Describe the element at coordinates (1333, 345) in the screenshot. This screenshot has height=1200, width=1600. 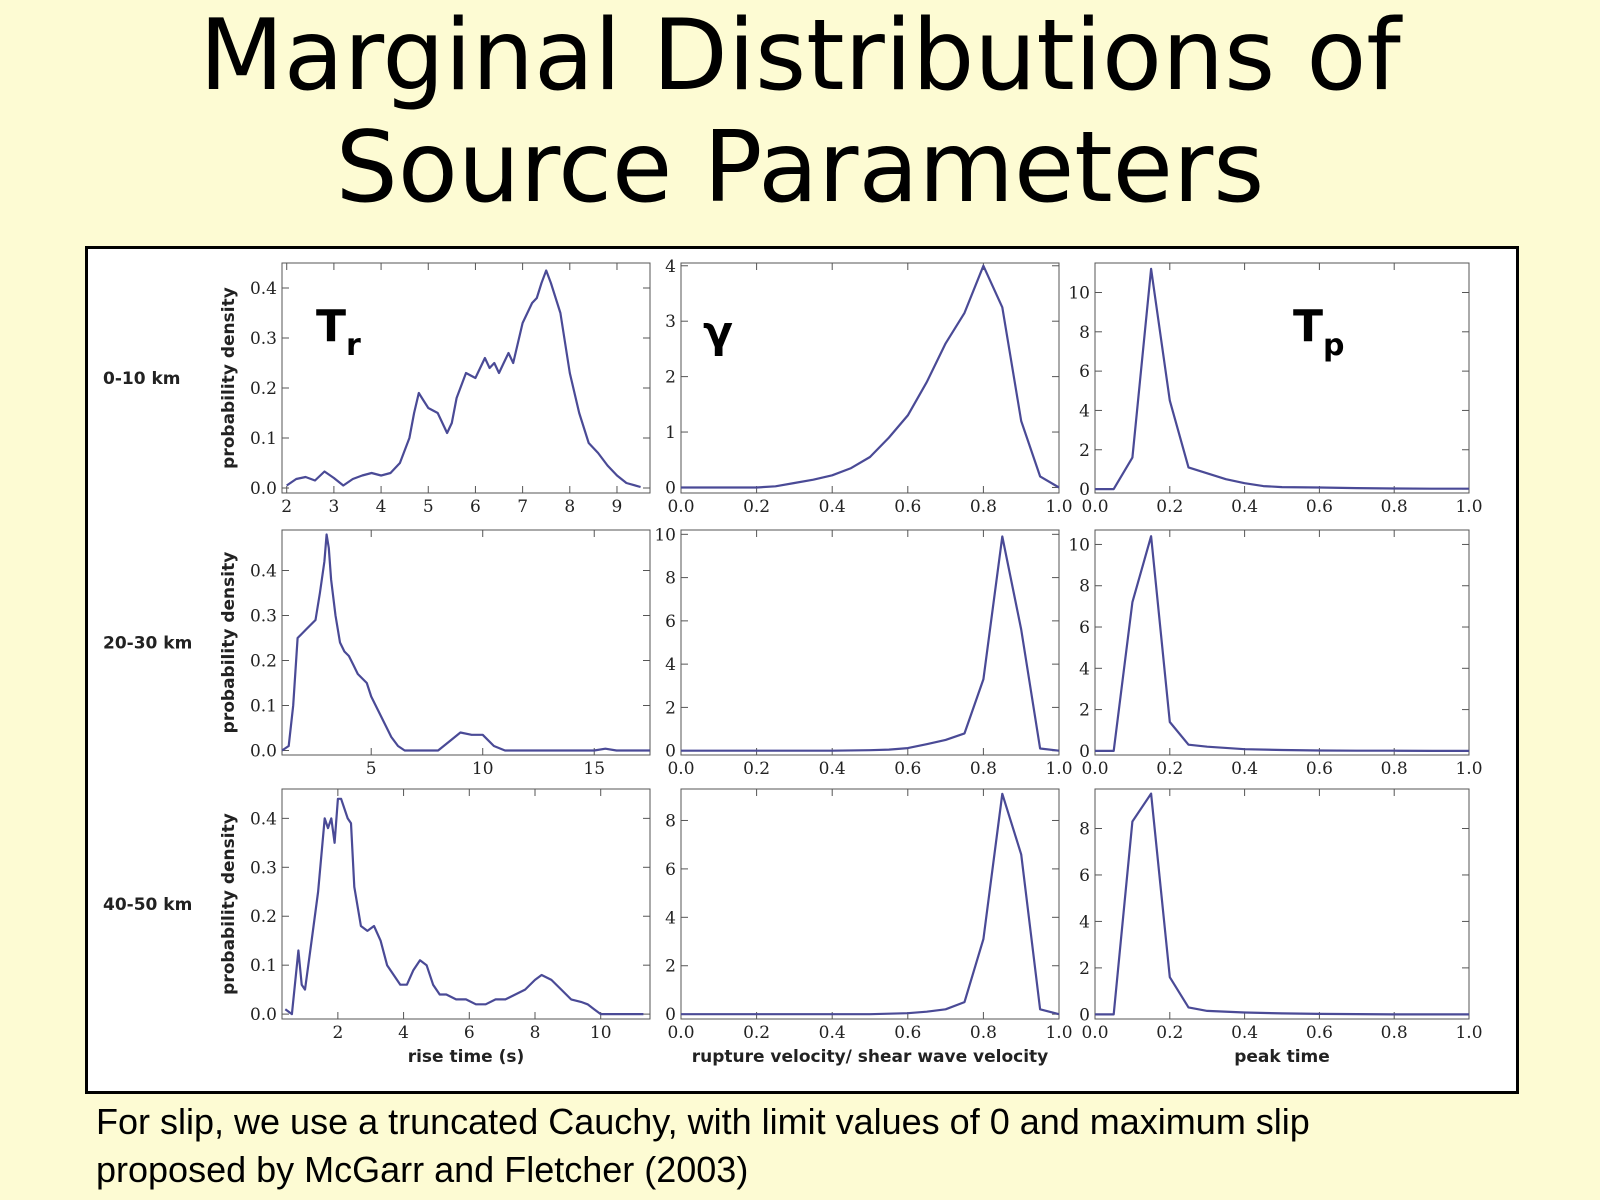
I see `symbol-subscript: p` at that location.